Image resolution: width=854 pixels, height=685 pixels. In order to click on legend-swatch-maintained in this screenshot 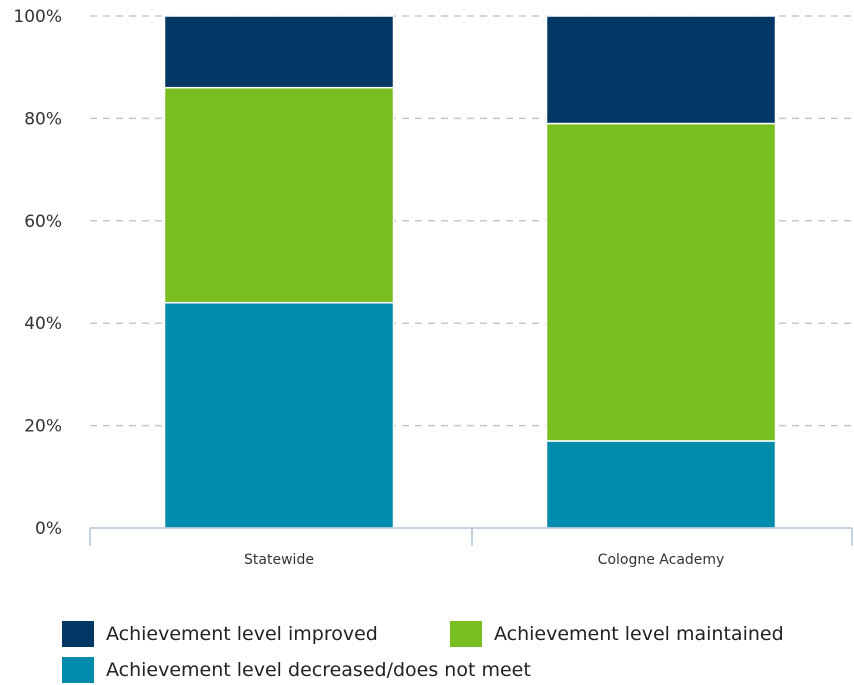, I will do `click(466, 634)`.